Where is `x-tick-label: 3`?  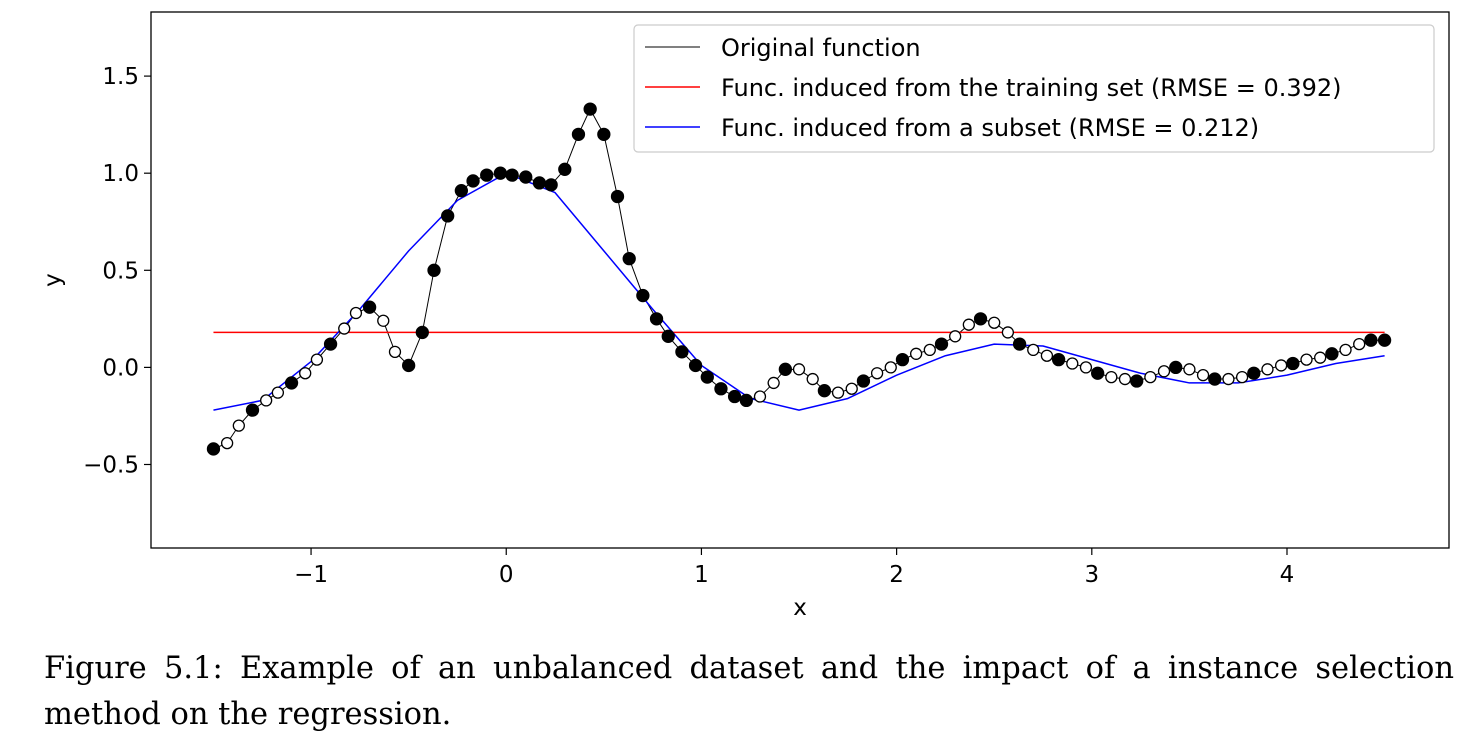
x-tick-label: 3 is located at coordinates (1091, 575).